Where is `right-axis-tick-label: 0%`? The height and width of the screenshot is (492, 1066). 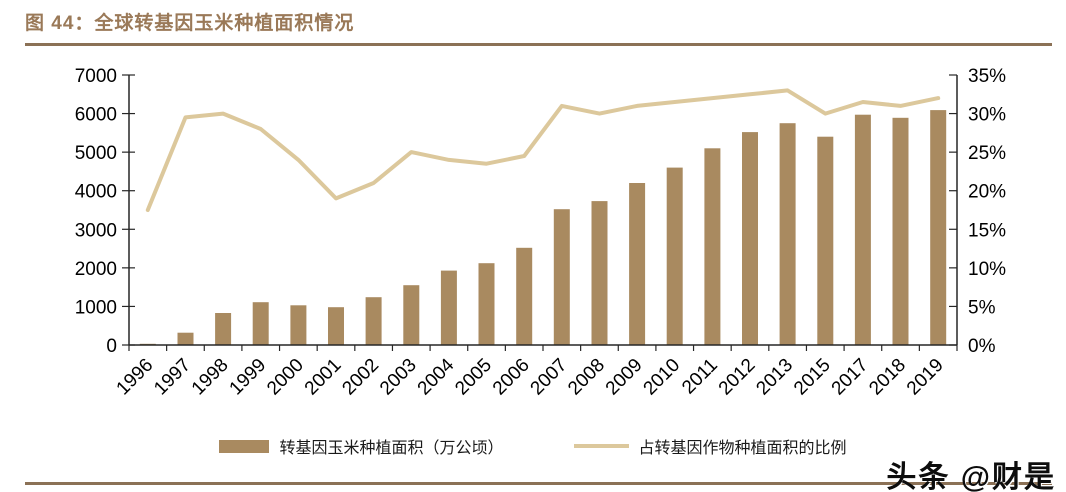 right-axis-tick-label: 0% is located at coordinates (982, 346).